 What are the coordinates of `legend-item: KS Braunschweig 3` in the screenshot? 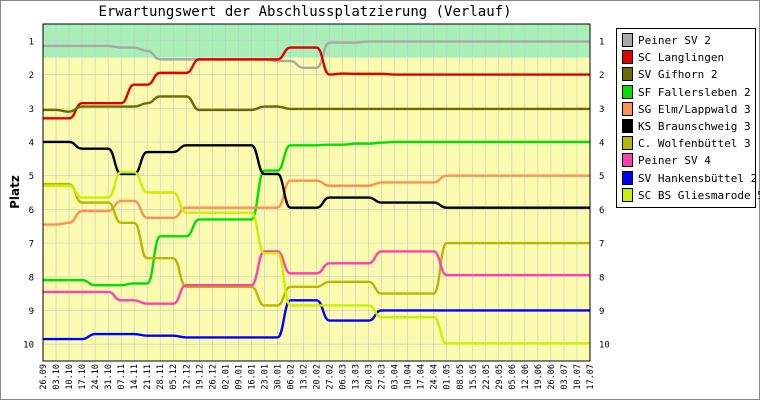 It's located at (686, 126).